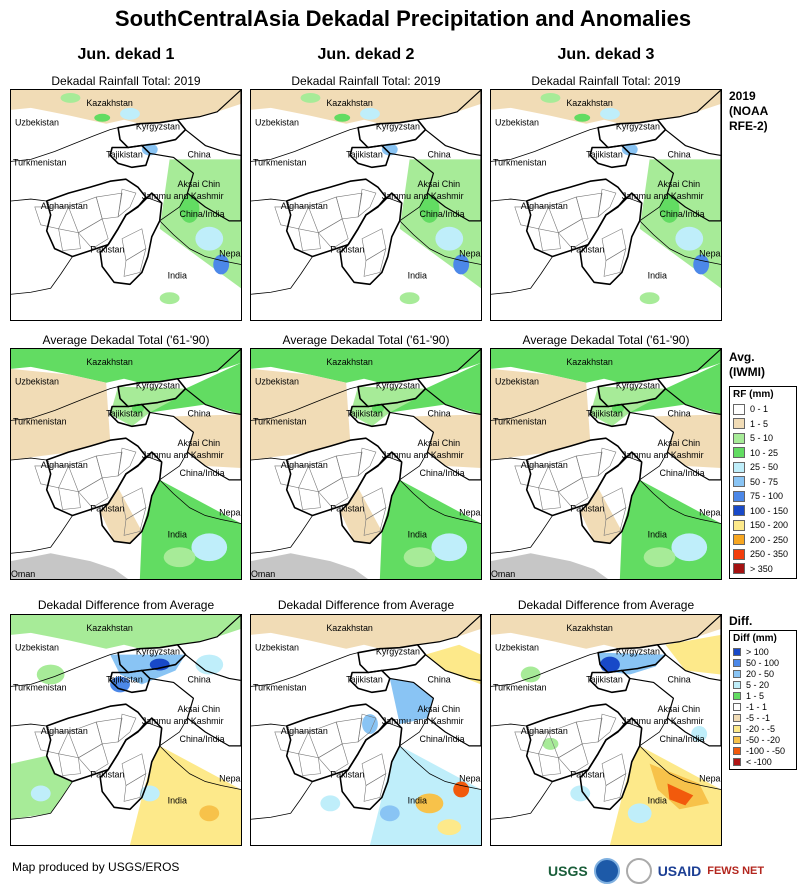 The height and width of the screenshot is (893, 806). I want to click on sea-area, so click(549, 566).